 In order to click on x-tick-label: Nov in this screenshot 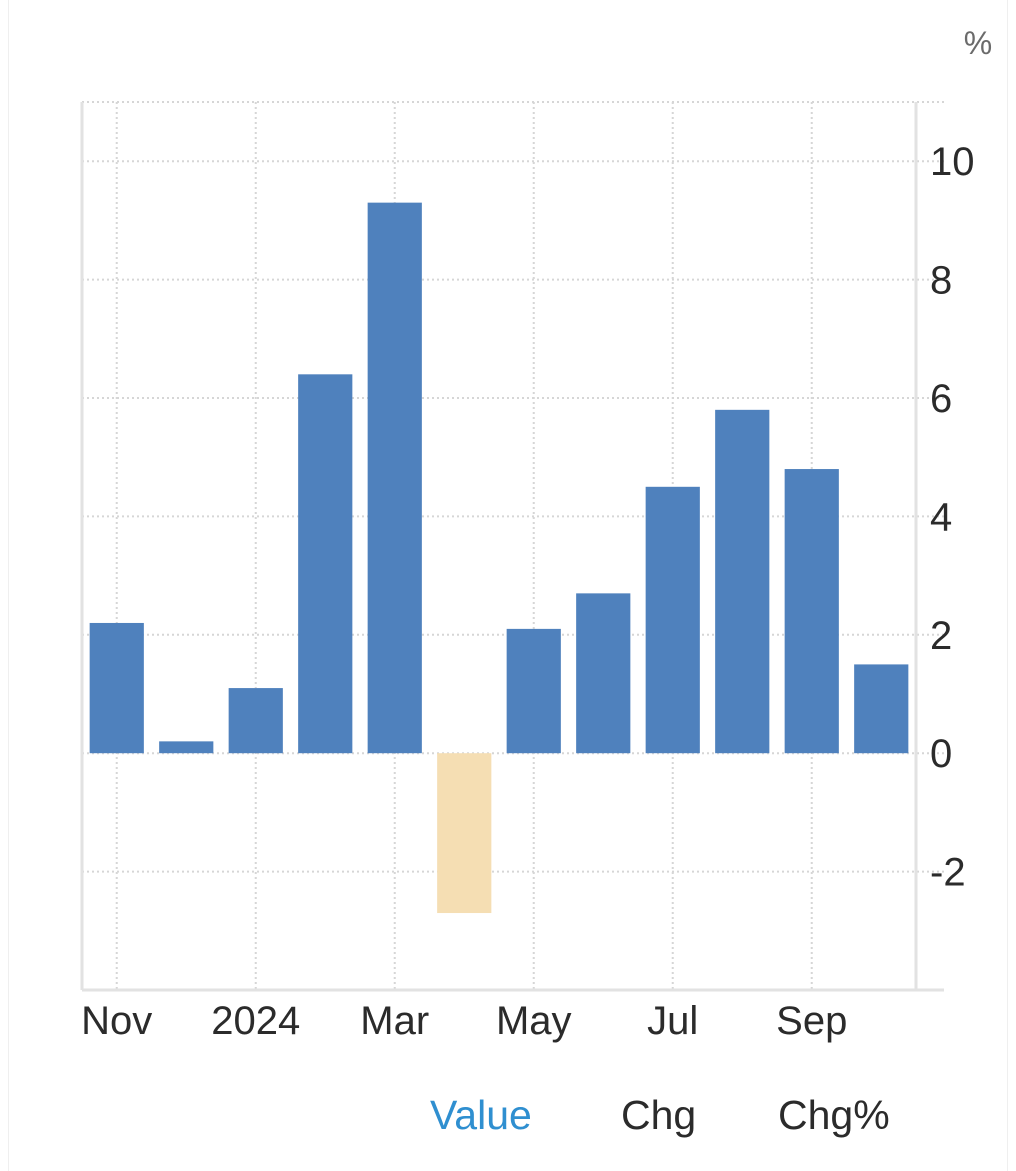, I will do `click(116, 1021)`.